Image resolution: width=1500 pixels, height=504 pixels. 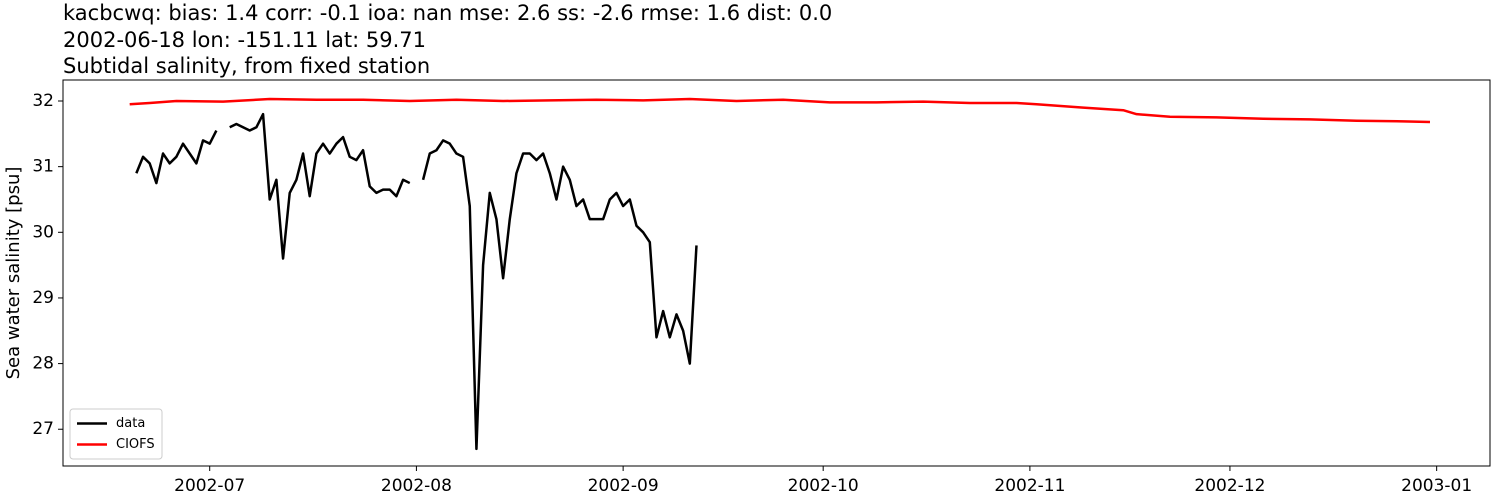 What do you see at coordinates (43, 167) in the screenshot?
I see `y-tick-label: 31` at bounding box center [43, 167].